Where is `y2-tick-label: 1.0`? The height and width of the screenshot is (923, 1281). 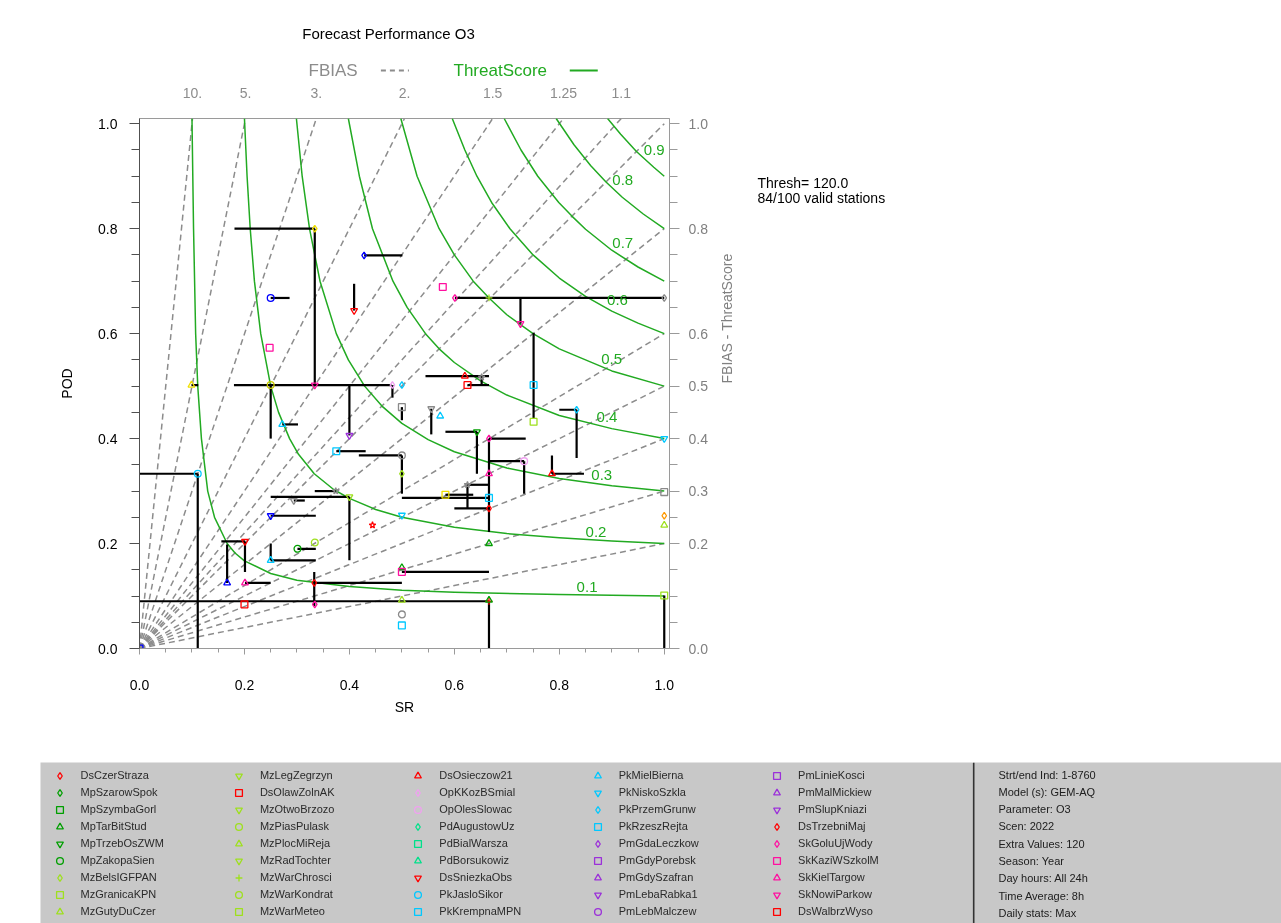
y2-tick-label: 1.0 is located at coordinates (698, 123).